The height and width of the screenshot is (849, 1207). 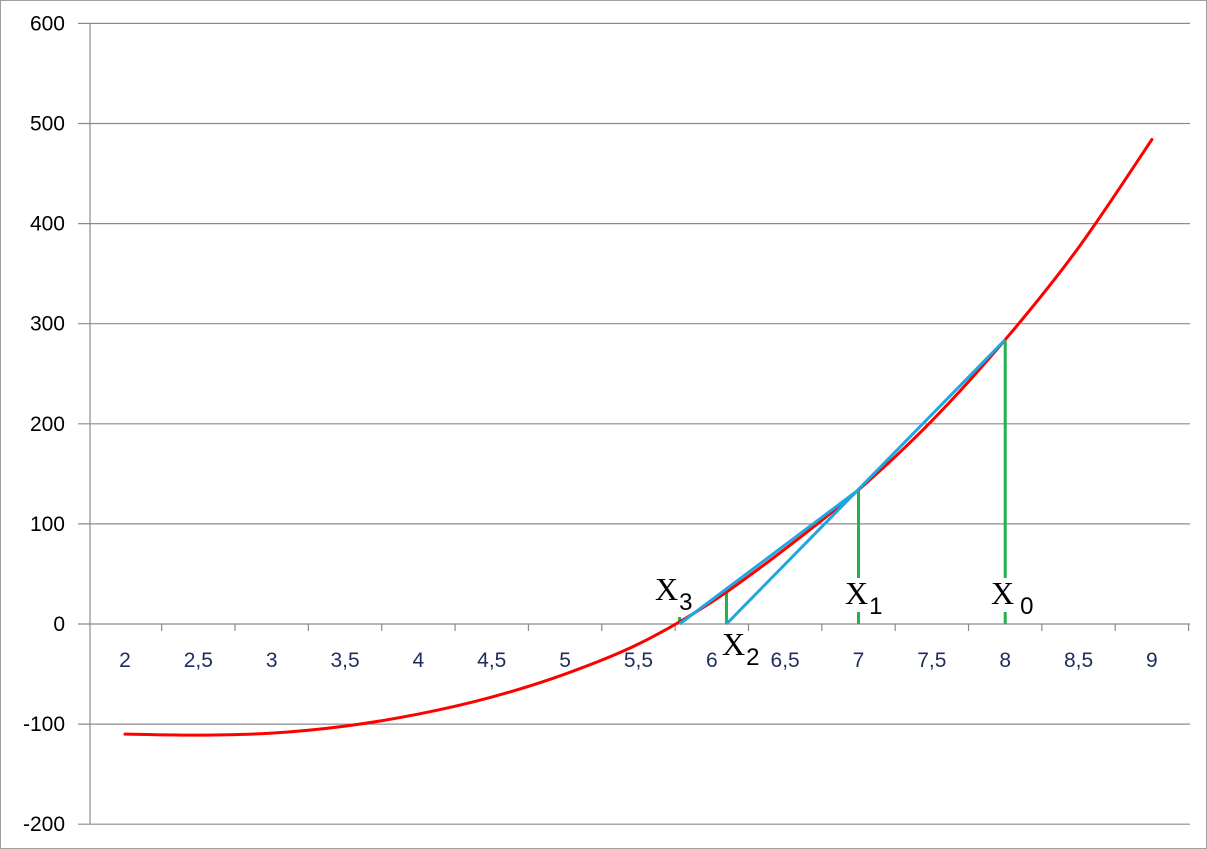 I want to click on iterate-label-subscript: 2, so click(x=752, y=657).